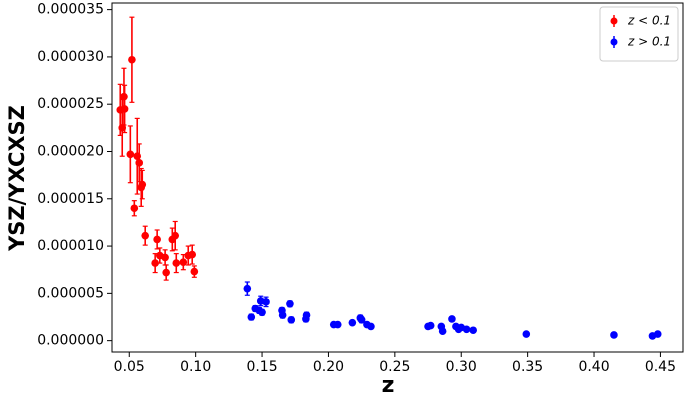 This screenshot has width=685, height=397. I want to click on legend-box, so click(639, 34).